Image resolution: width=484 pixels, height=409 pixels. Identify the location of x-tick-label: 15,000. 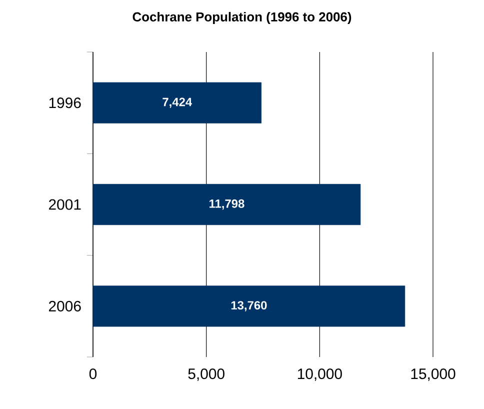
(433, 374).